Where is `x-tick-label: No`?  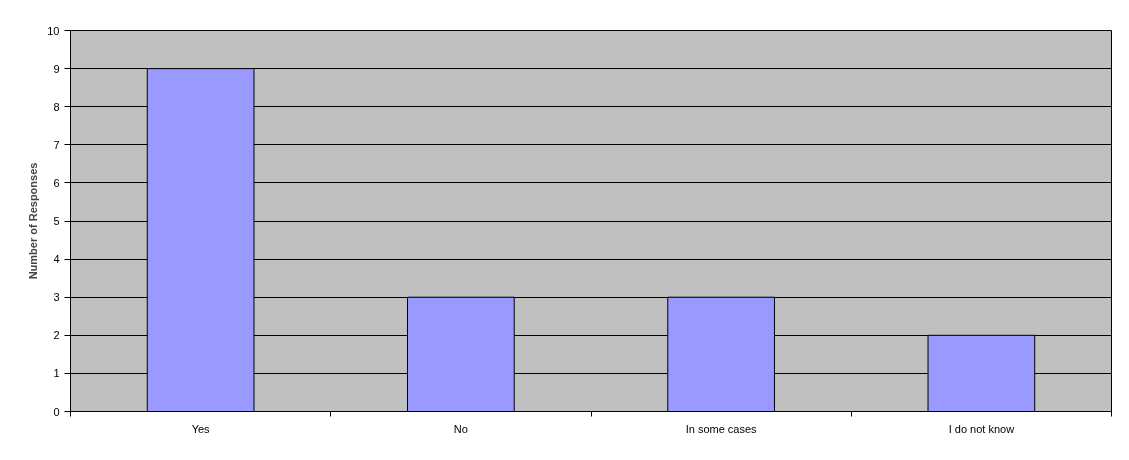
x-tick-label: No is located at coordinates (460, 428).